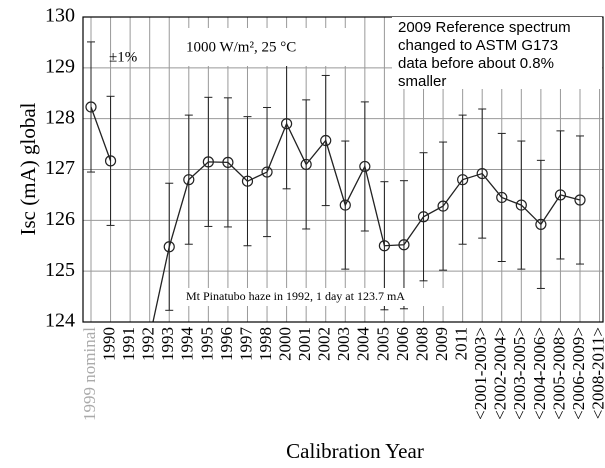 This screenshot has height=468, width=605. What do you see at coordinates (355, 451) in the screenshot?
I see `x-axis-title: Calibration Year` at bounding box center [355, 451].